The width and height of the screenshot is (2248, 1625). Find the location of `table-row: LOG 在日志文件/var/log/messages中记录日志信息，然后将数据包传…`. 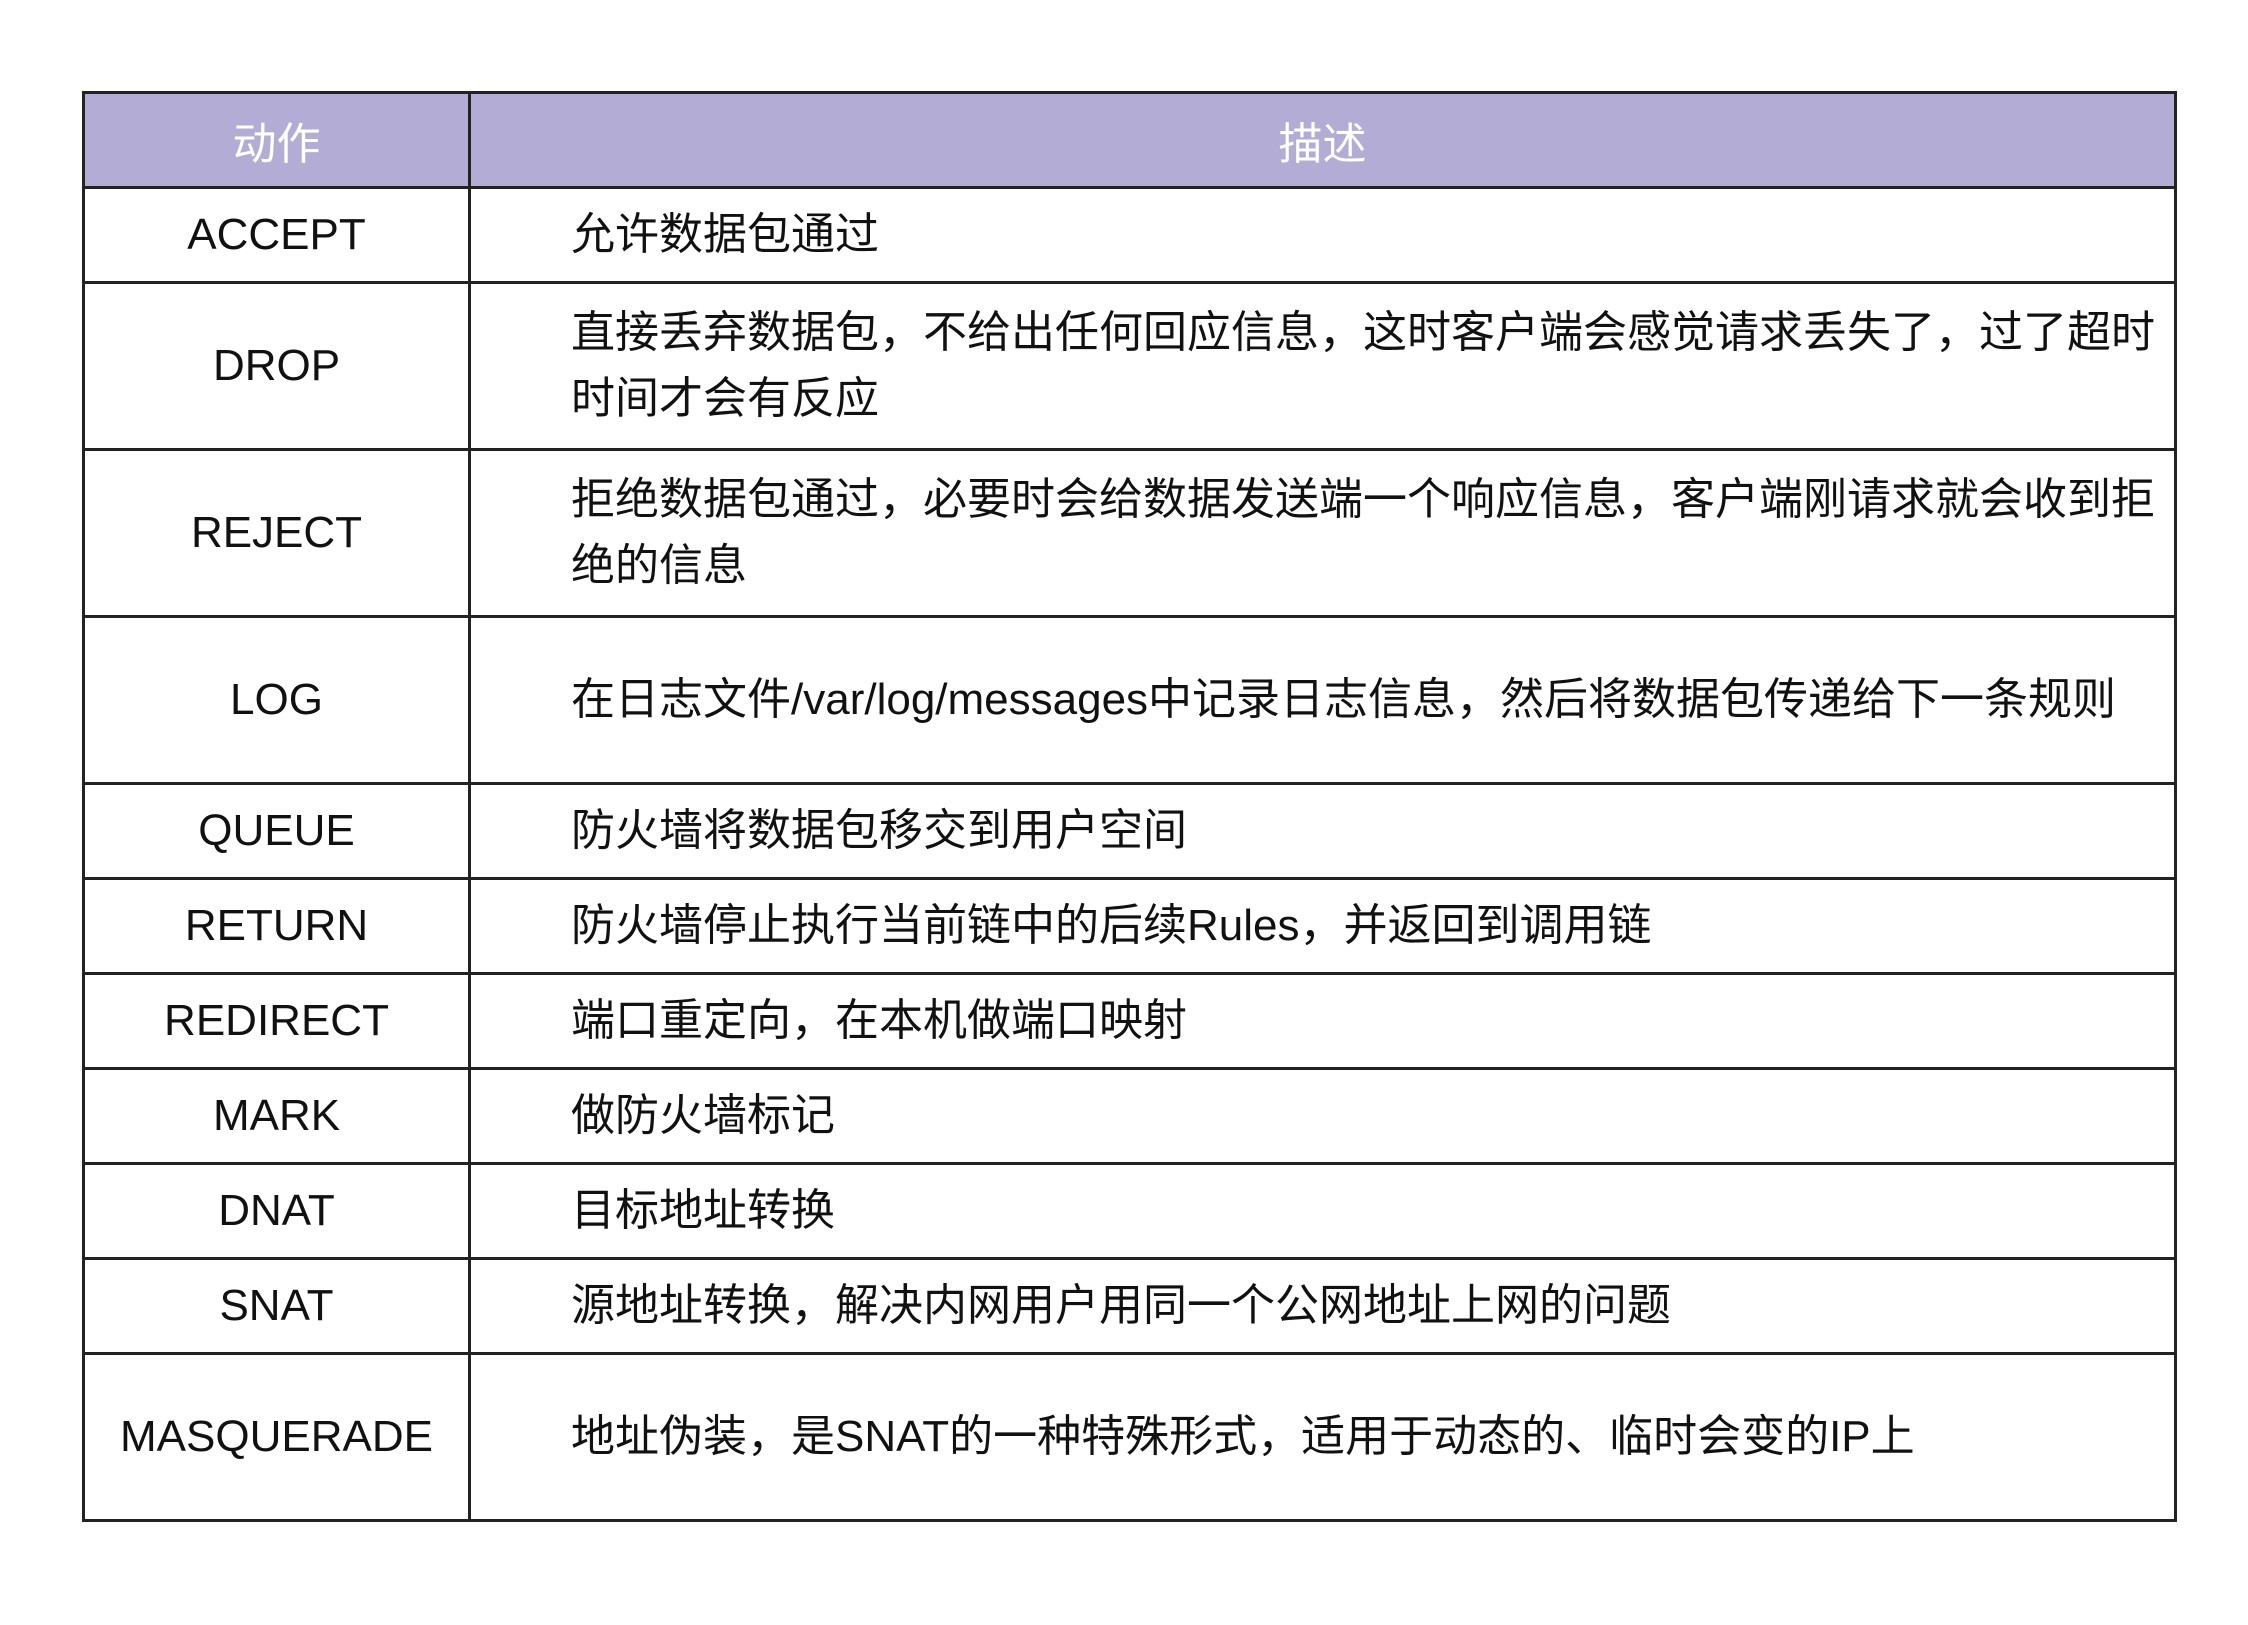

table-row: LOG 在日志文件/var/log/messages中记录日志信息，然后将数据包传… is located at coordinates (1129, 700).